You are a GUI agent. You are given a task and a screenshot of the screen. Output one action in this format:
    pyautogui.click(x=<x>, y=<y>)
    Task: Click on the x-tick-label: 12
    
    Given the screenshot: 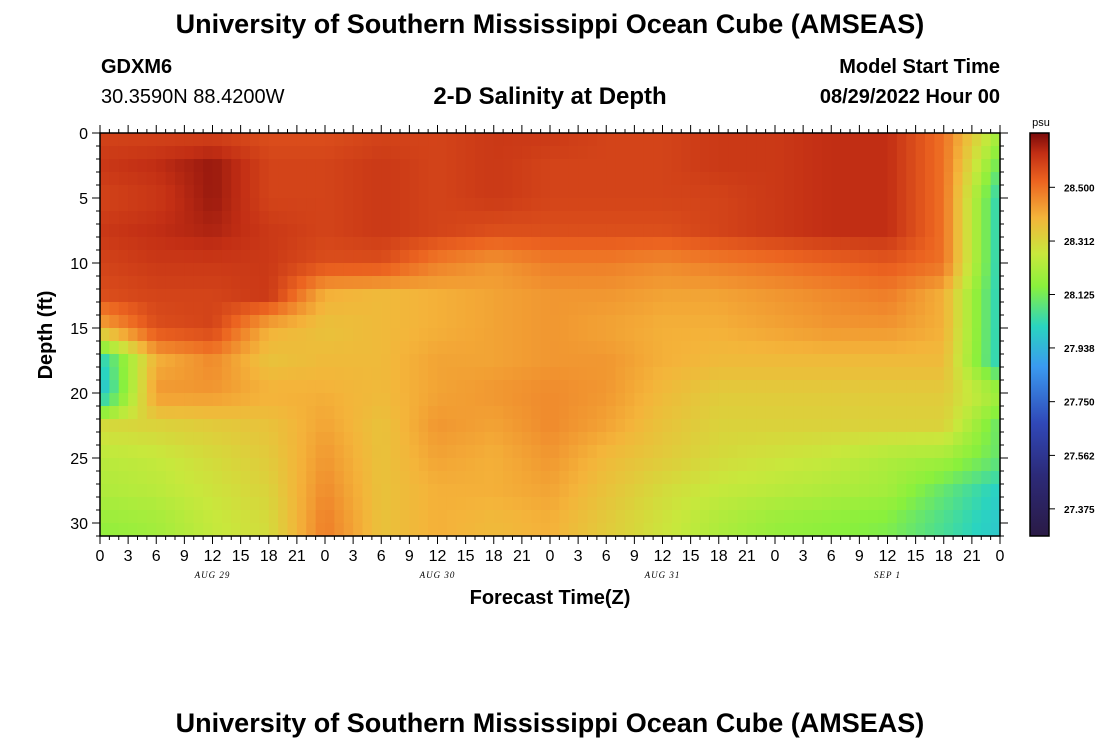 What is the action you would take?
    pyautogui.click(x=888, y=556)
    